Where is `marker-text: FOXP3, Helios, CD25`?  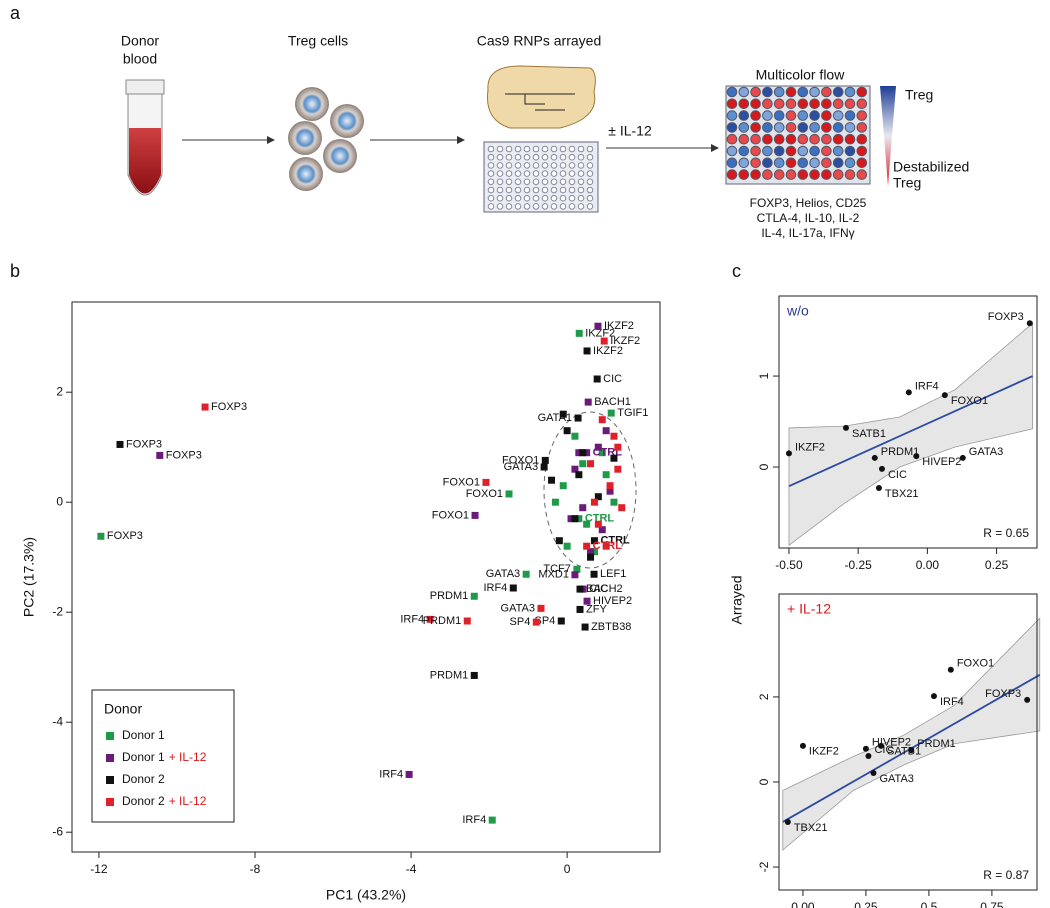 marker-text: FOXP3, Helios, CD25 is located at coordinates (808, 203).